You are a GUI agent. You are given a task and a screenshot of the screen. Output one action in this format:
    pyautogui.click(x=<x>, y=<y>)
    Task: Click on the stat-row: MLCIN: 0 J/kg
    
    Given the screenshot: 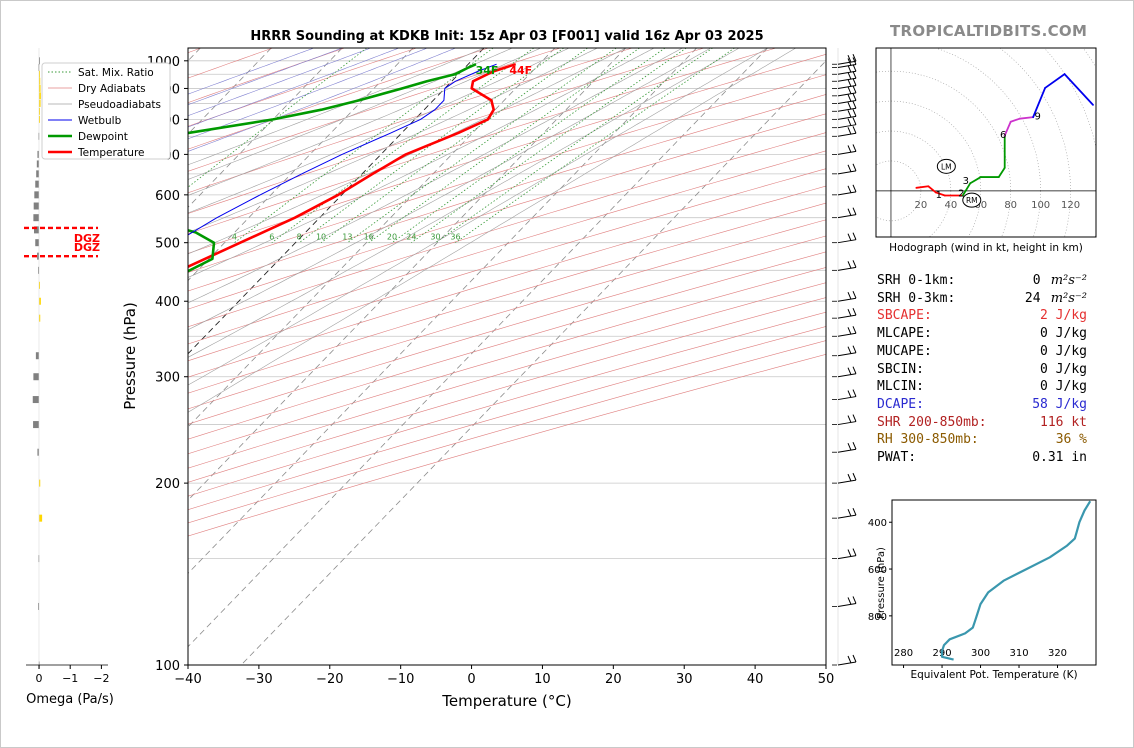 What is the action you would take?
    pyautogui.click(x=987, y=387)
    